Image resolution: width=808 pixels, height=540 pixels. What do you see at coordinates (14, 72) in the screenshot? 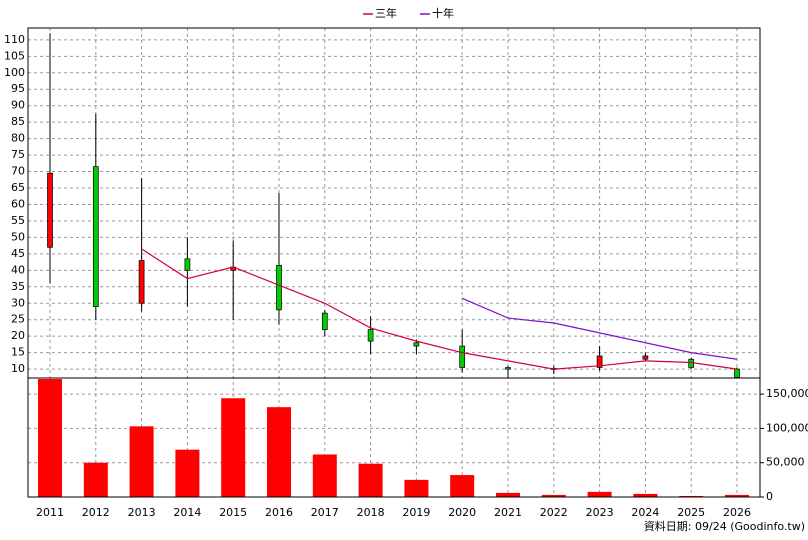
I see `y-tick-label: 100` at bounding box center [14, 72].